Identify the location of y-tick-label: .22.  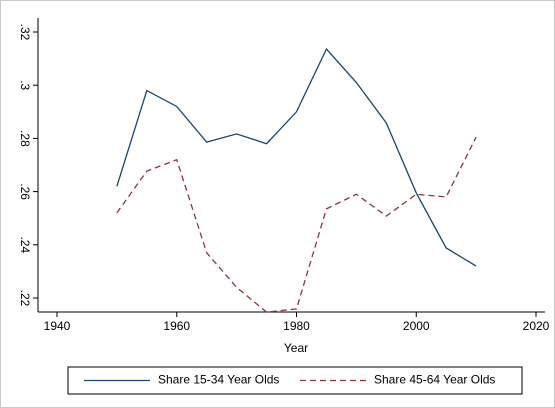
(25, 298).